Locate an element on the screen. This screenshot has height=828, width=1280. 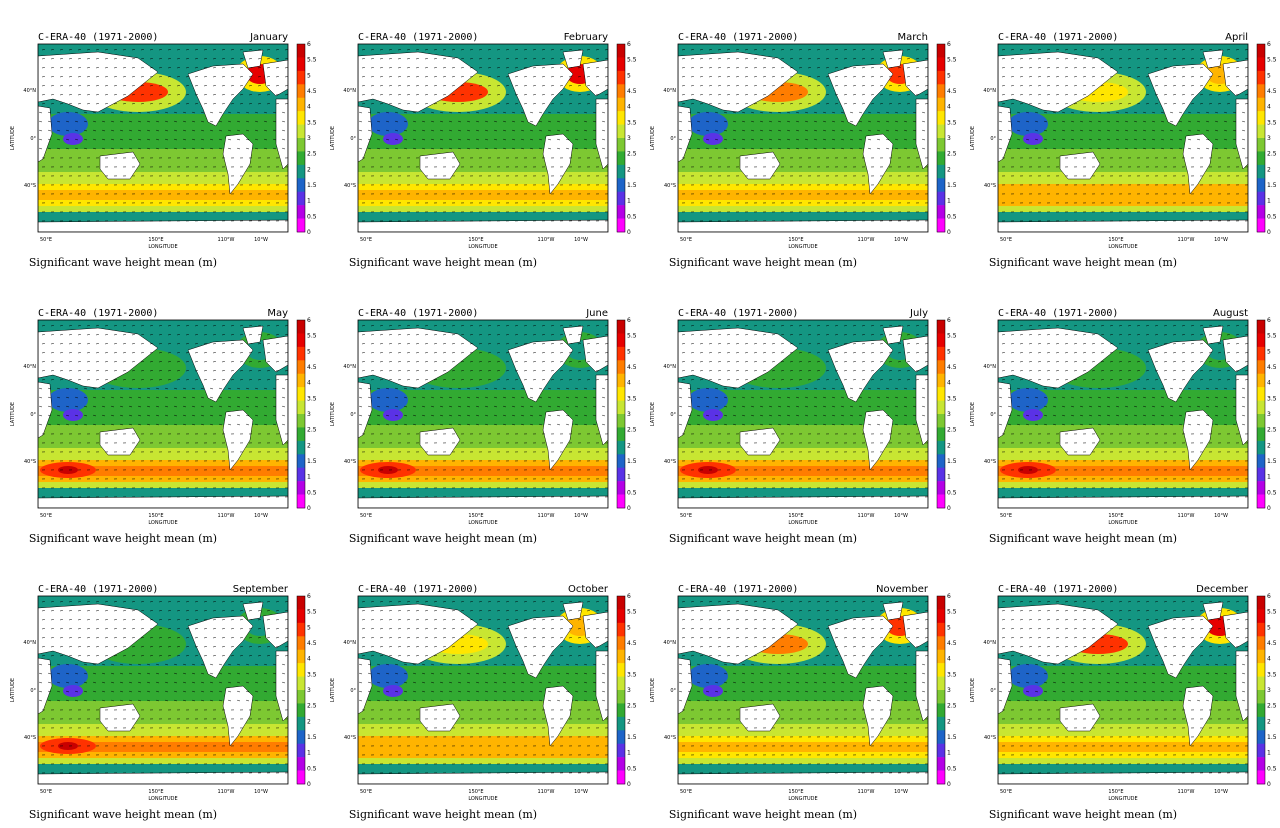
month-label: January is located at coordinates (268, 37).